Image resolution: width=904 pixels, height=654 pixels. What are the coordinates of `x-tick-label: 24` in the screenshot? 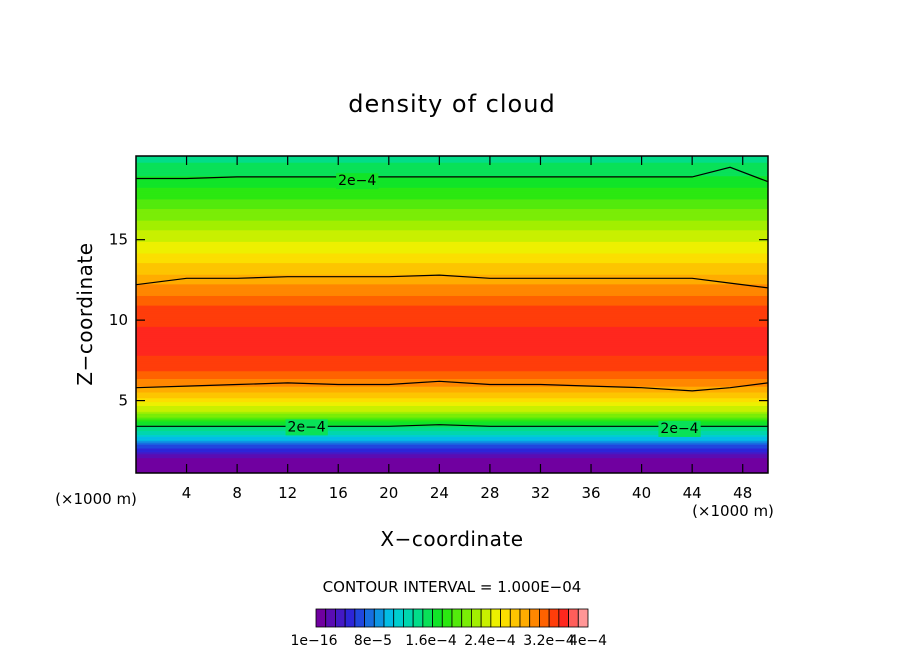 It's located at (439, 493).